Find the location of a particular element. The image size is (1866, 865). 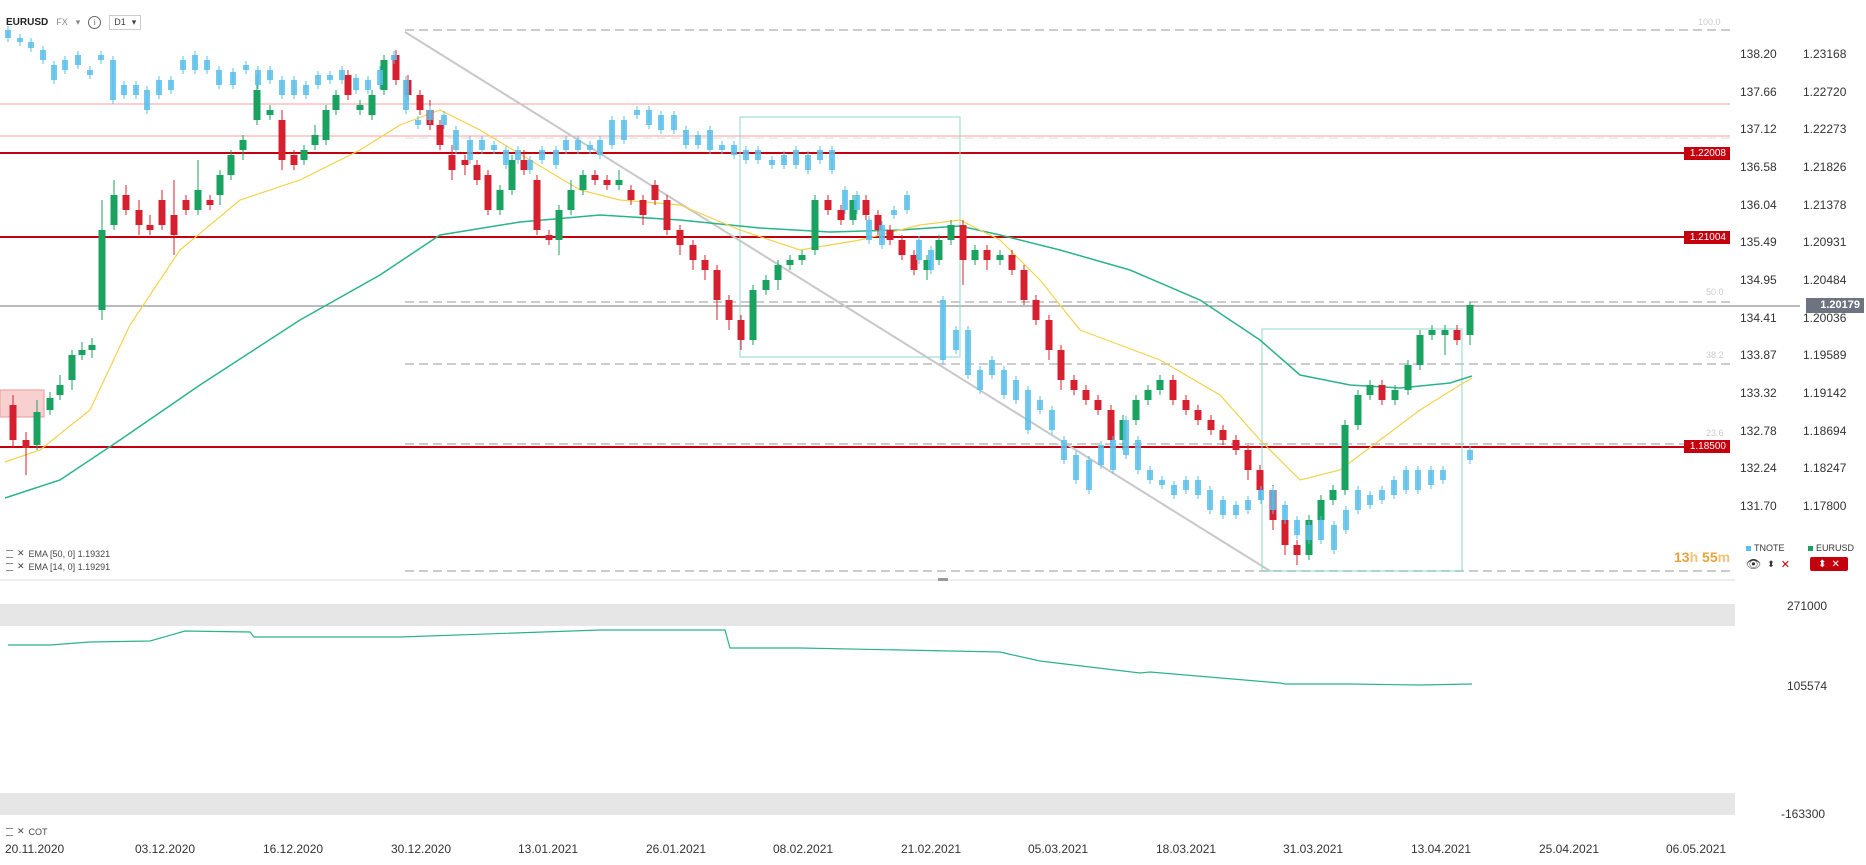

eurusd-tick: 1.20036 is located at coordinates (1825, 318).